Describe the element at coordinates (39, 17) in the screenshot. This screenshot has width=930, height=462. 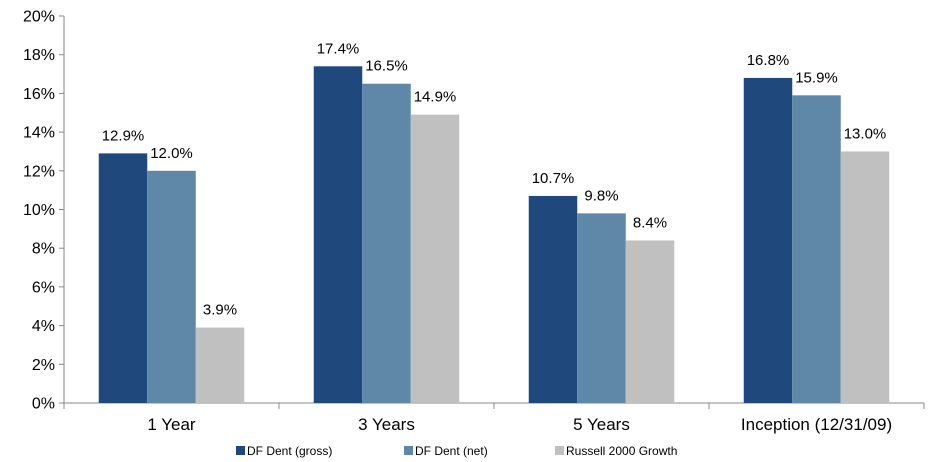
I see `y-tick-label: 20%` at that location.